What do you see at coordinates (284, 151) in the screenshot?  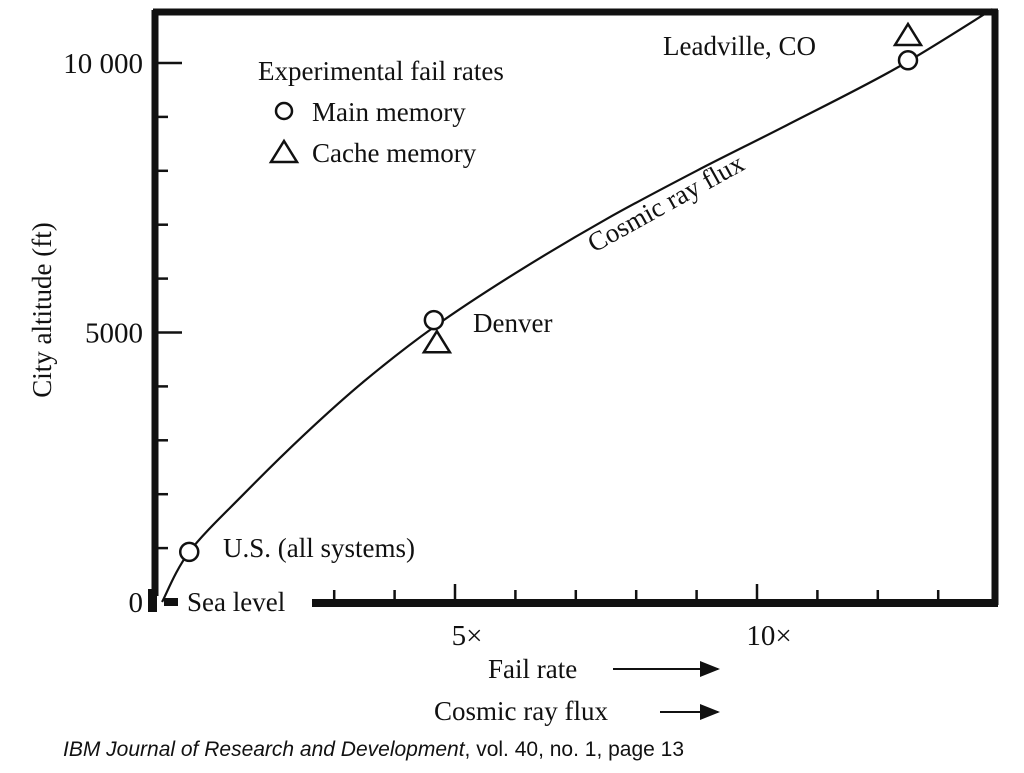 I see `legend-triangle-icon` at bounding box center [284, 151].